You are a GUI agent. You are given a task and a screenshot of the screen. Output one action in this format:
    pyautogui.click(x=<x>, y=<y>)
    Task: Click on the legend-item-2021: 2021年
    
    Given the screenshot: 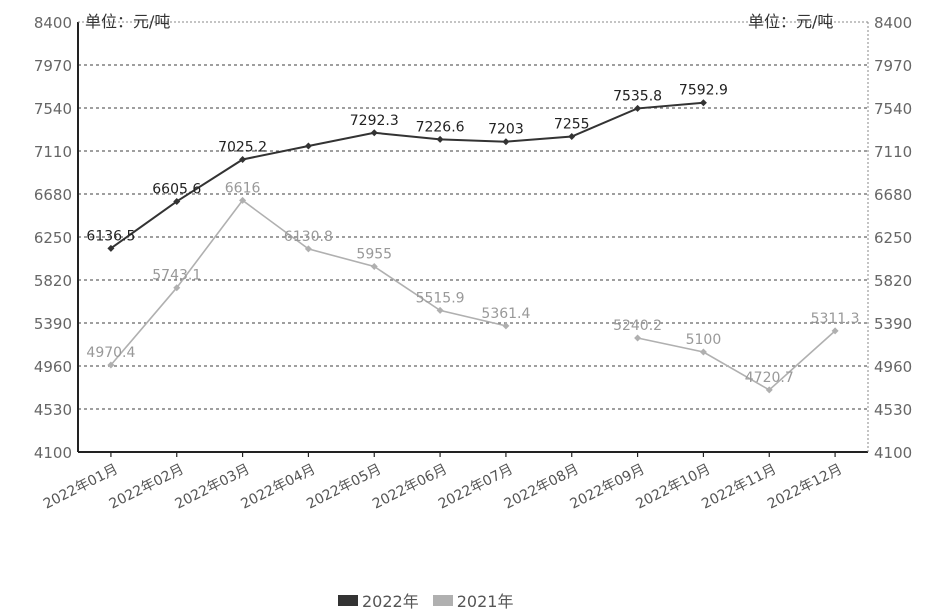 What is the action you would take?
    pyautogui.click(x=473, y=600)
    